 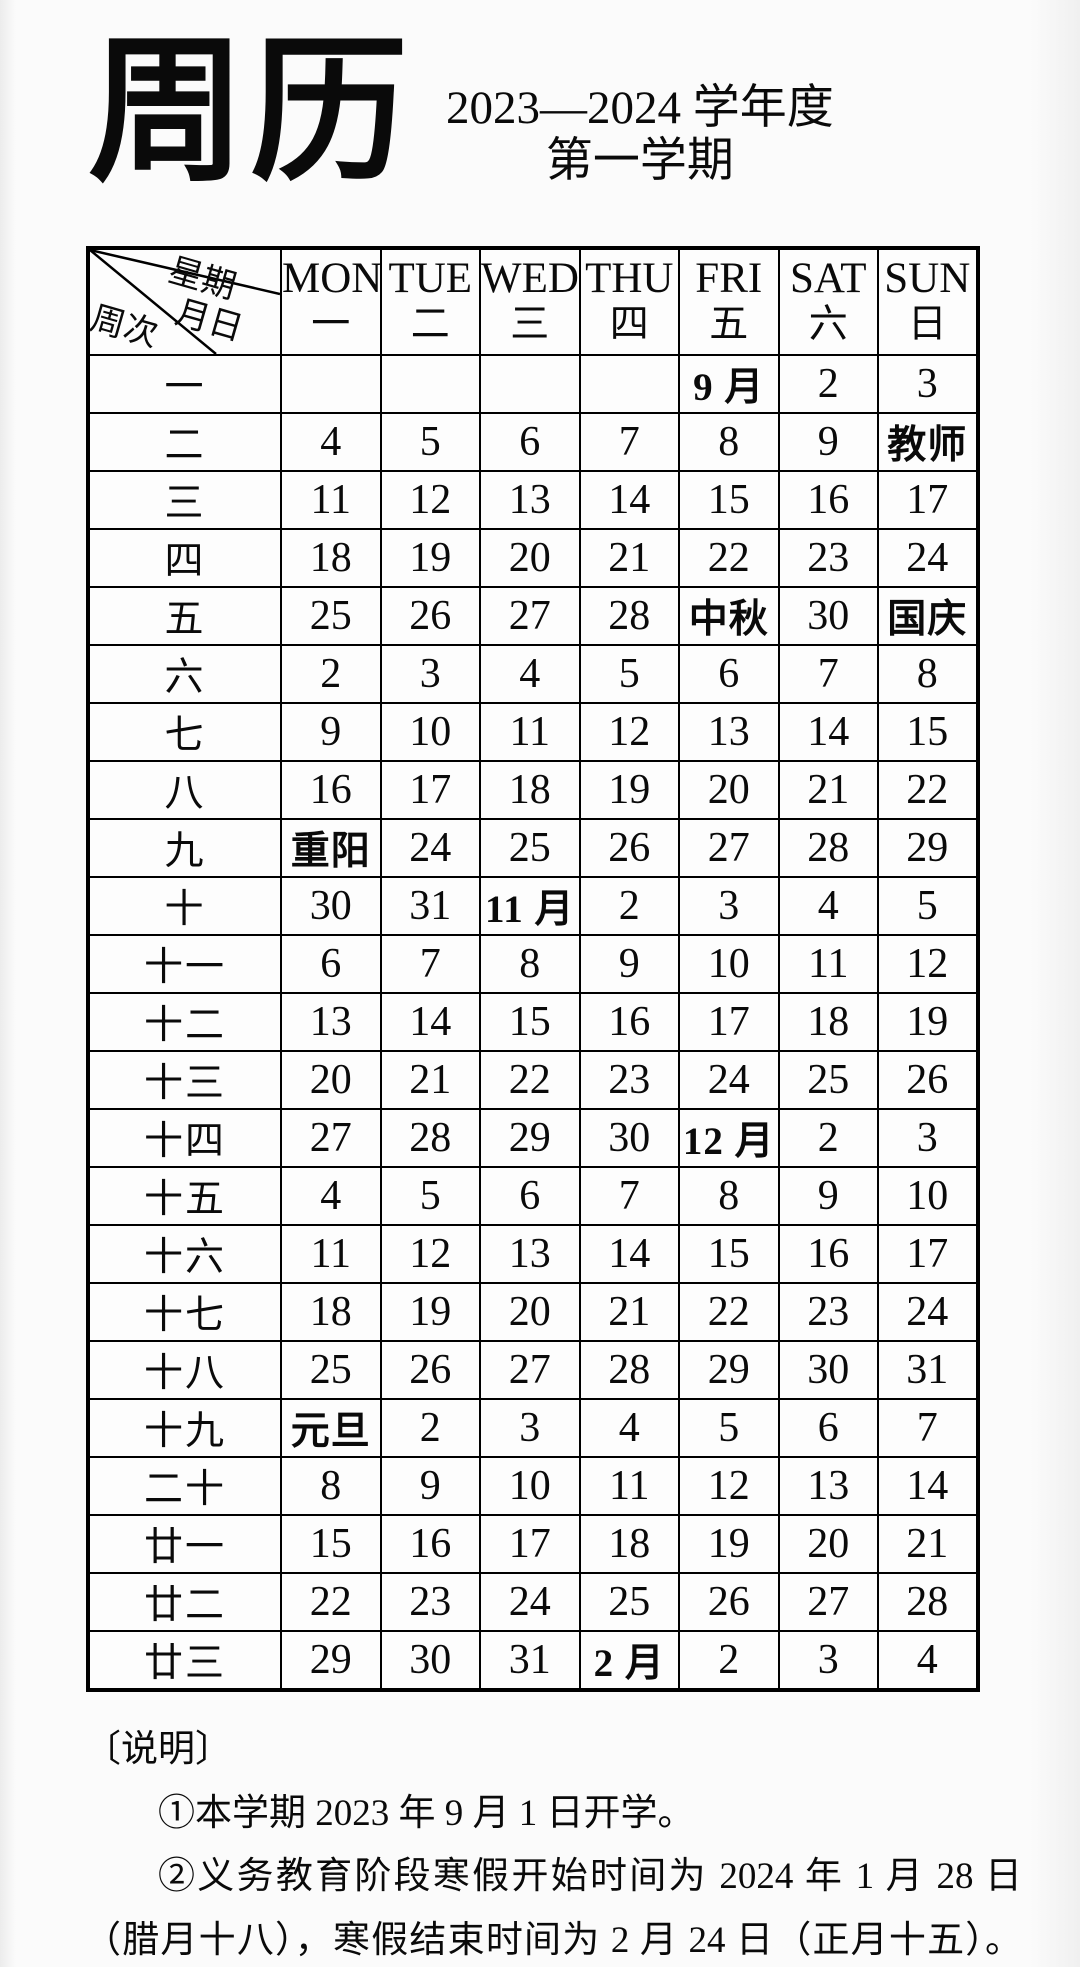 What do you see at coordinates (184, 1080) in the screenshot?
I see `week-number-label: 十三` at bounding box center [184, 1080].